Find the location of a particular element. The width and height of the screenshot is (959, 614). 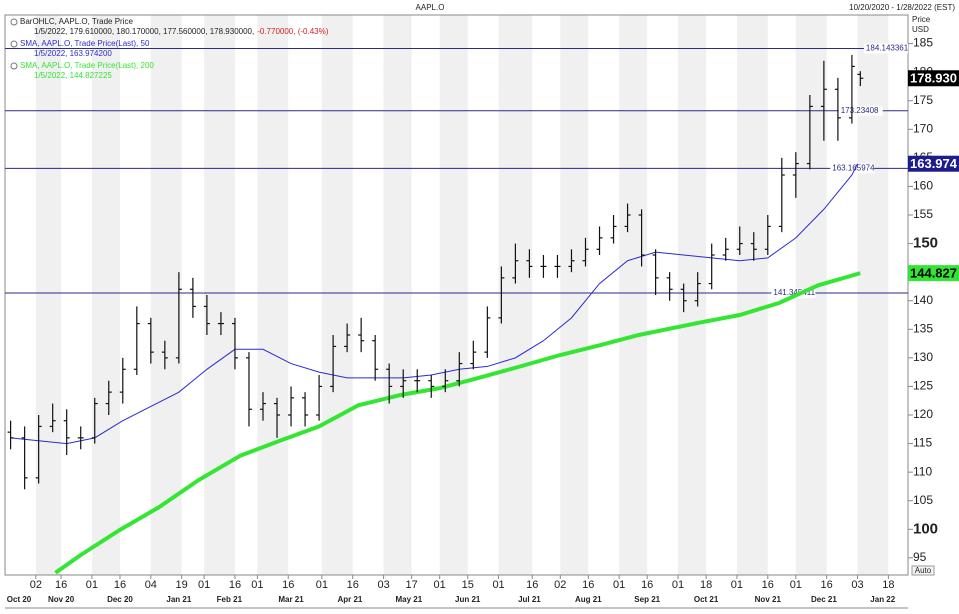

y-label: Price is located at coordinates (921, 19).